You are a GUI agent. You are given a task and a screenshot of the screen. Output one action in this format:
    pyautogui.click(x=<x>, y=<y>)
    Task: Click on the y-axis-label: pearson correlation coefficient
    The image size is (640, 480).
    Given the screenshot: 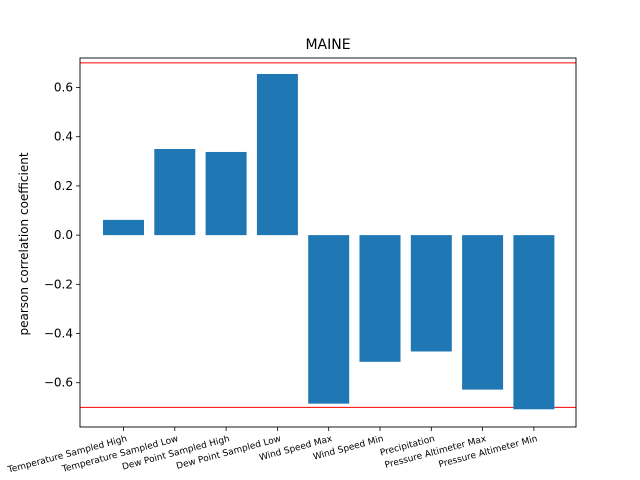 What is the action you would take?
    pyautogui.click(x=24, y=243)
    